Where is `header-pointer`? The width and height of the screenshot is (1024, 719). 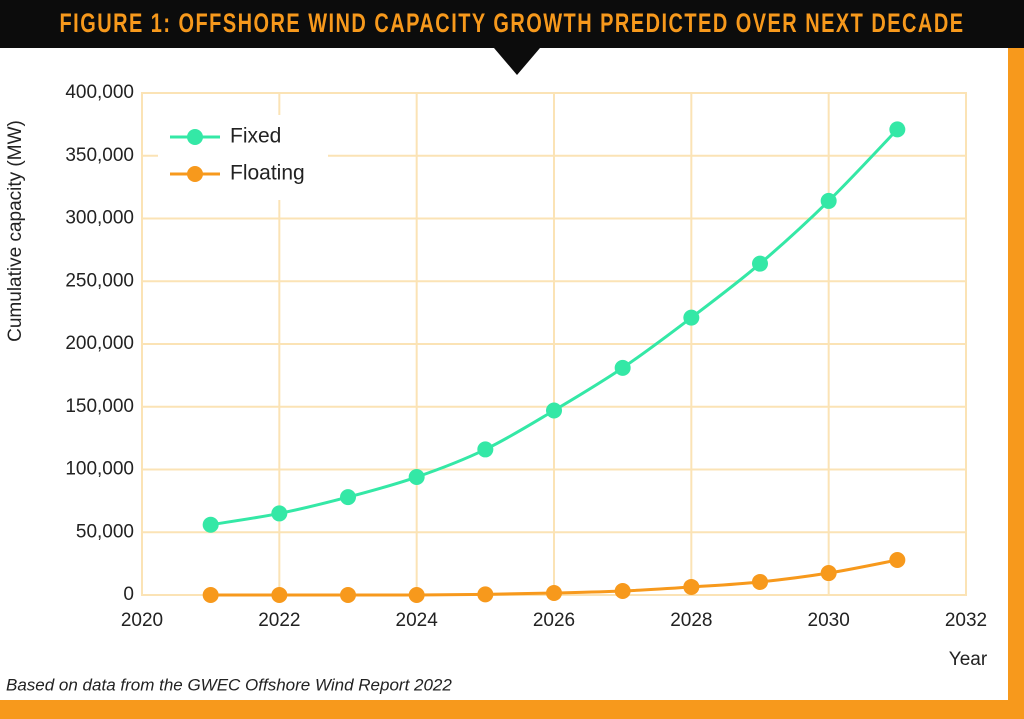
header-pointer is located at coordinates (517, 61).